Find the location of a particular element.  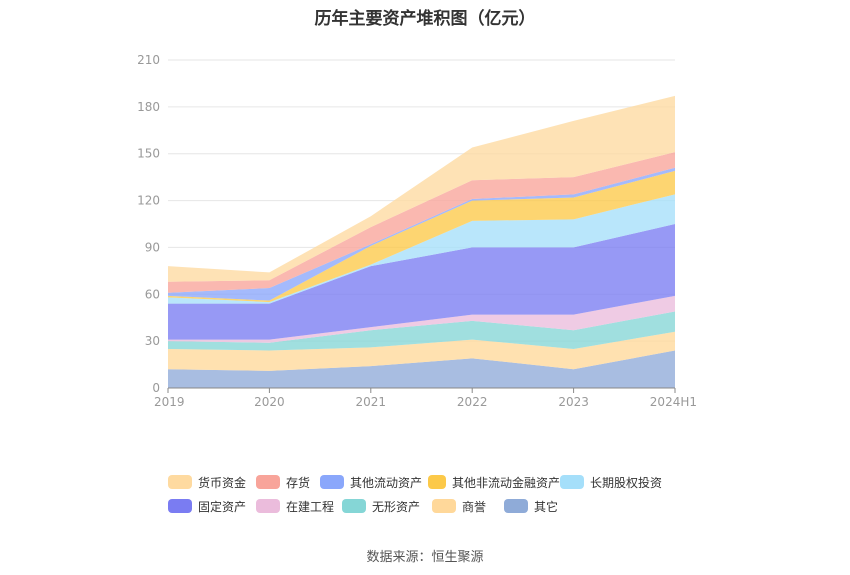

area-series-商誉 is located at coordinates (421, 351).